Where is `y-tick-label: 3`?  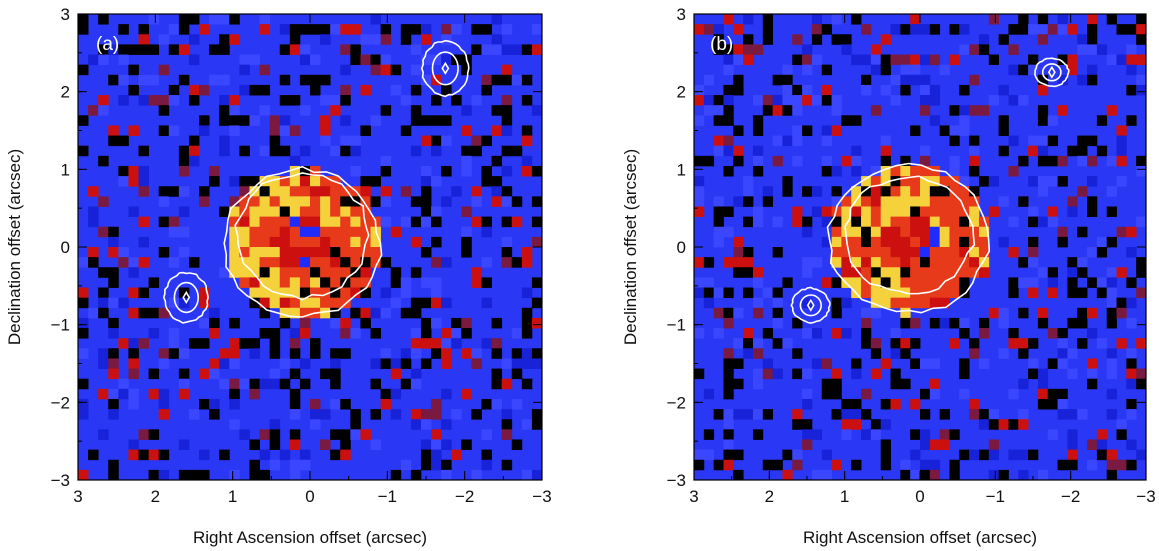 y-tick-label: 3 is located at coordinates (65, 14).